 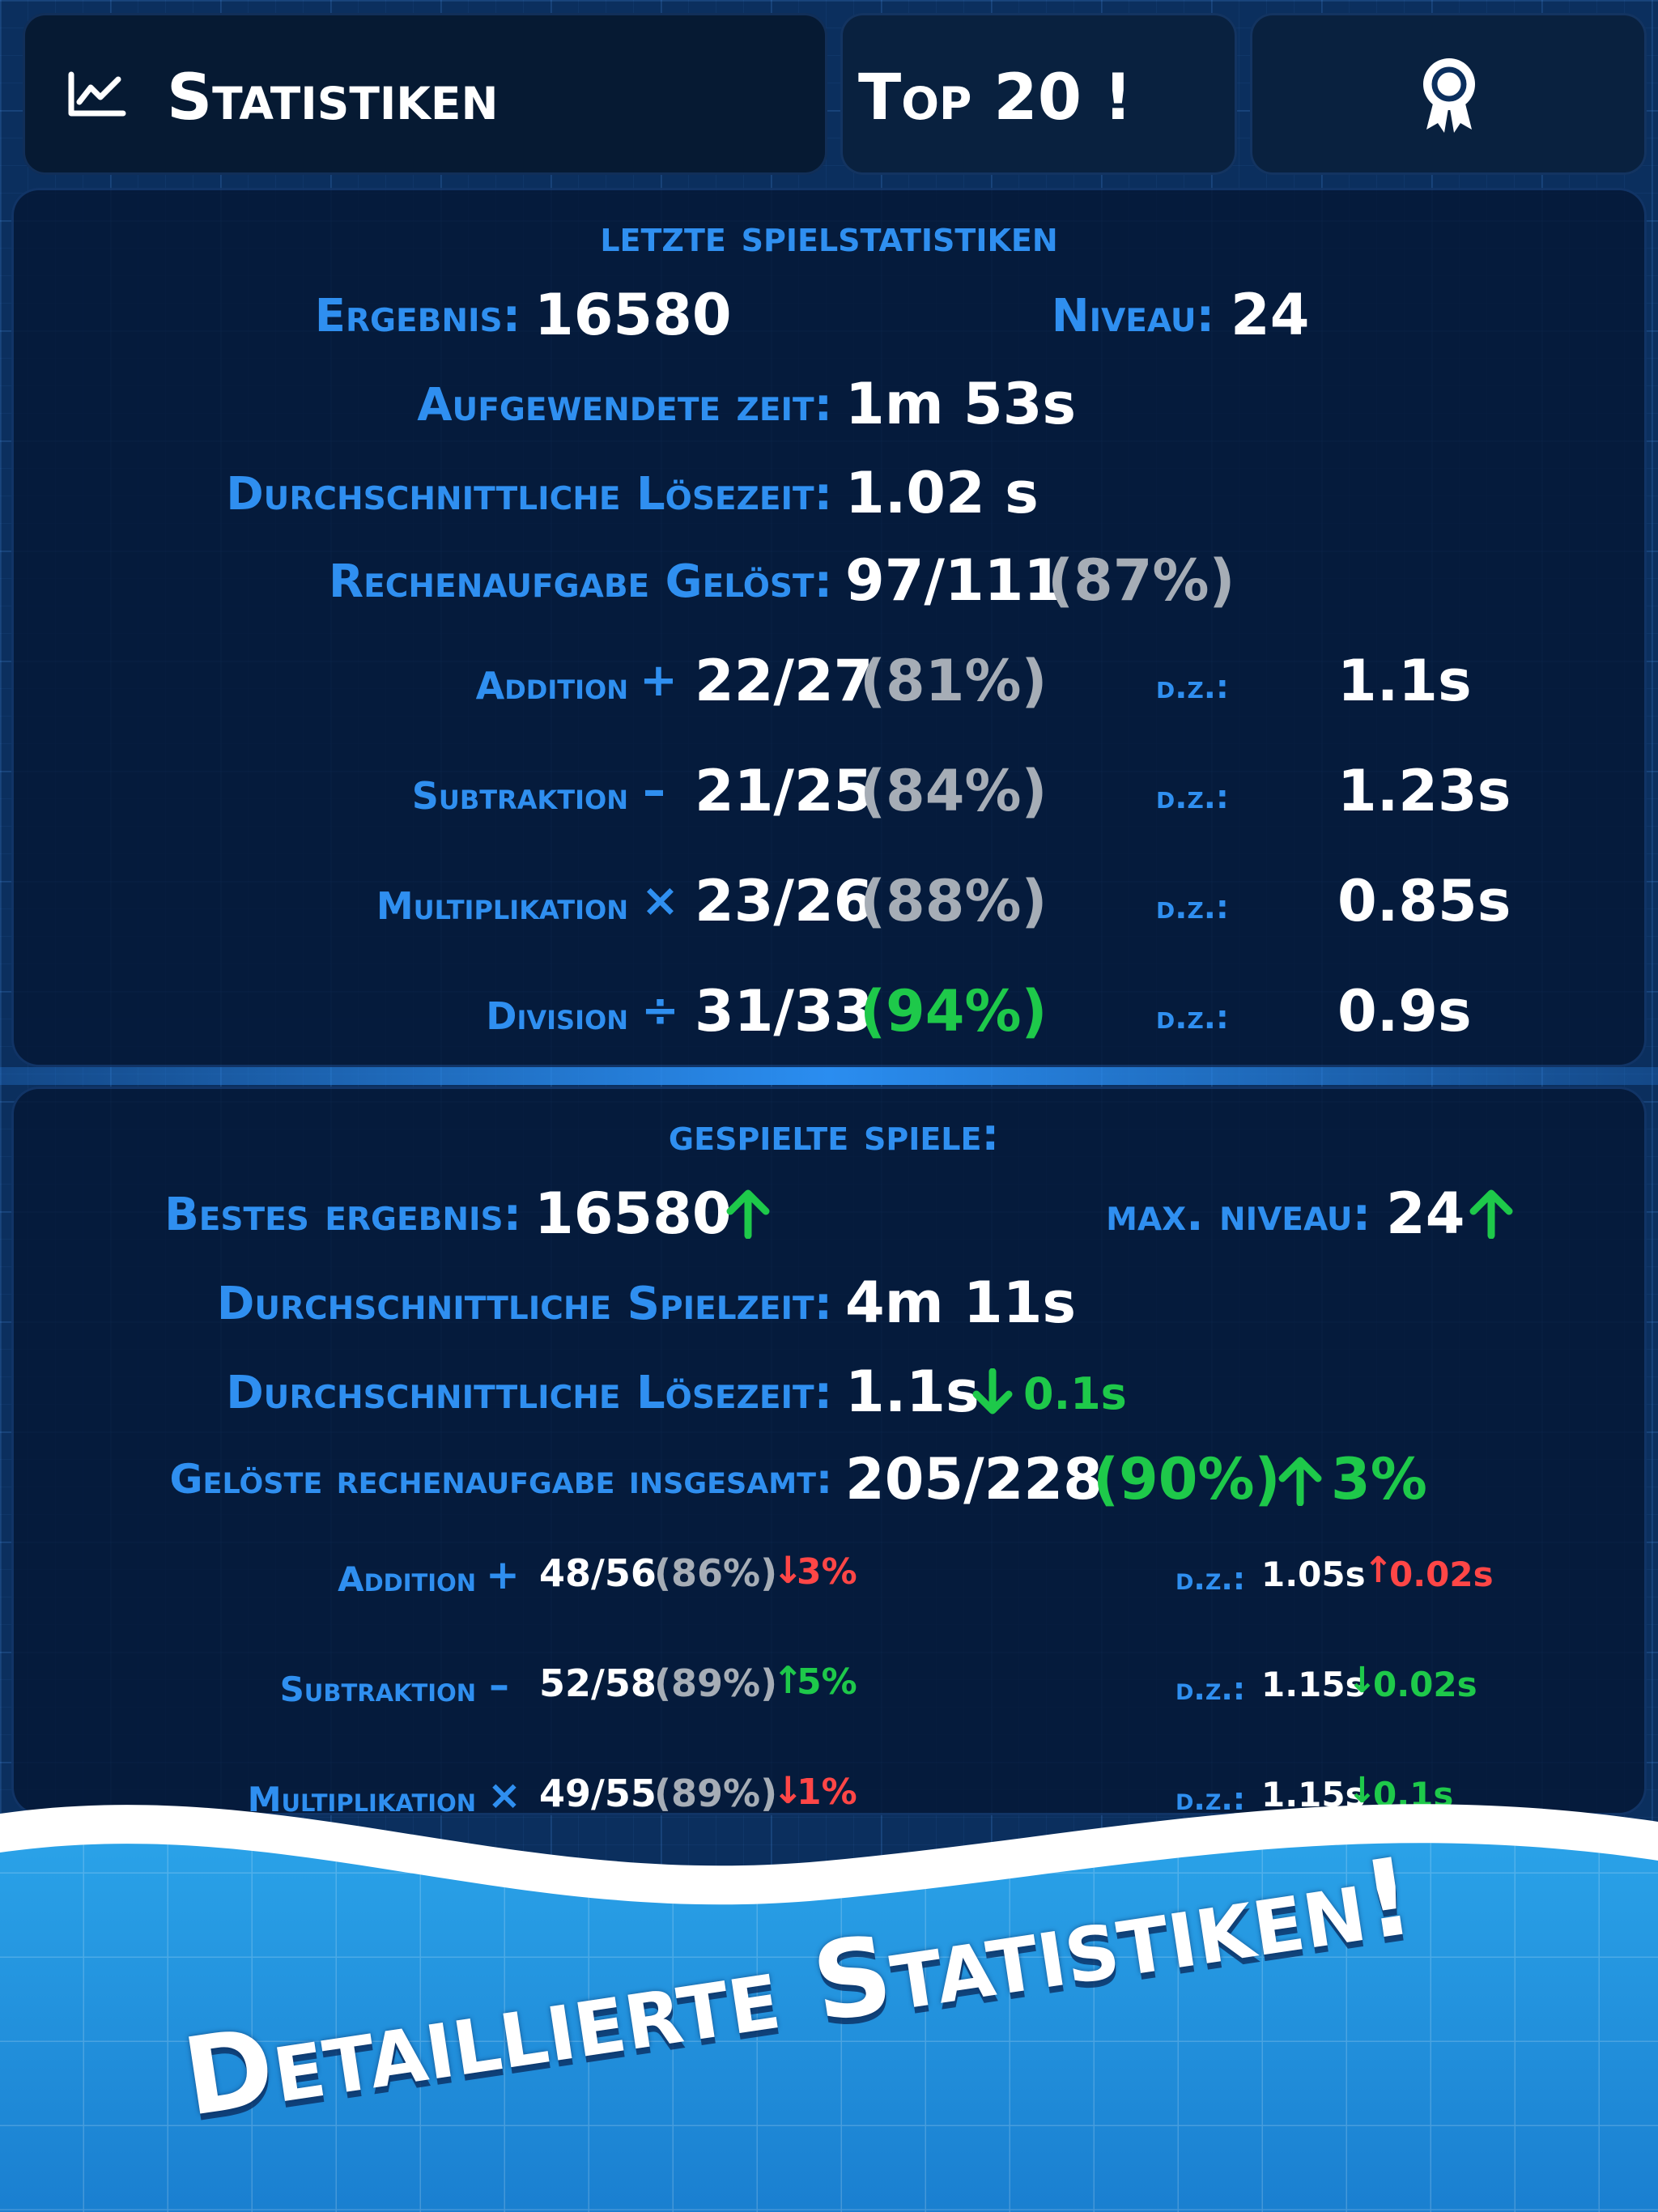 I want to click on op-delta: 3%, so click(x=827, y=1572).